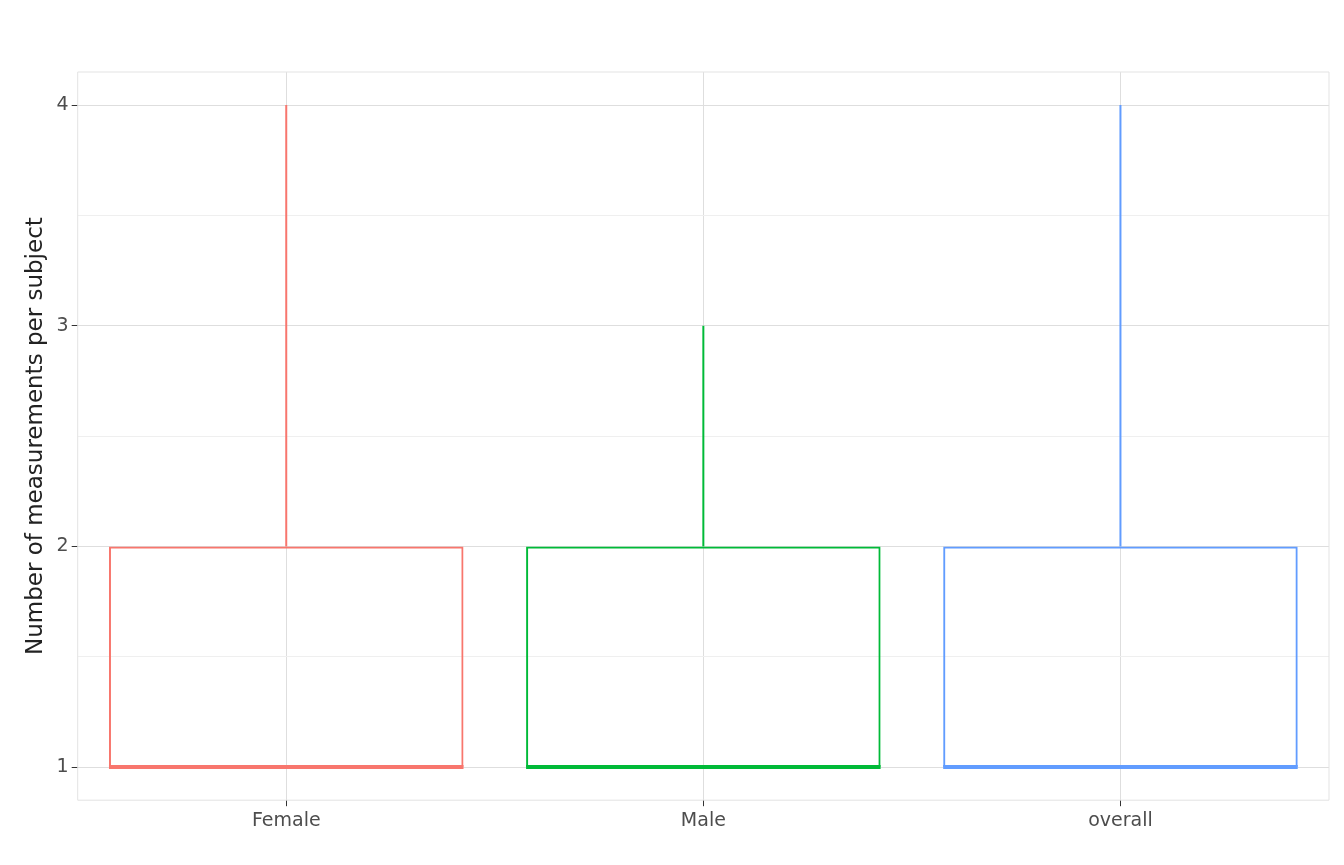 This screenshot has height=865, width=1344. Describe the element at coordinates (703, 818) in the screenshot. I see `x-tick-label: Male` at that location.